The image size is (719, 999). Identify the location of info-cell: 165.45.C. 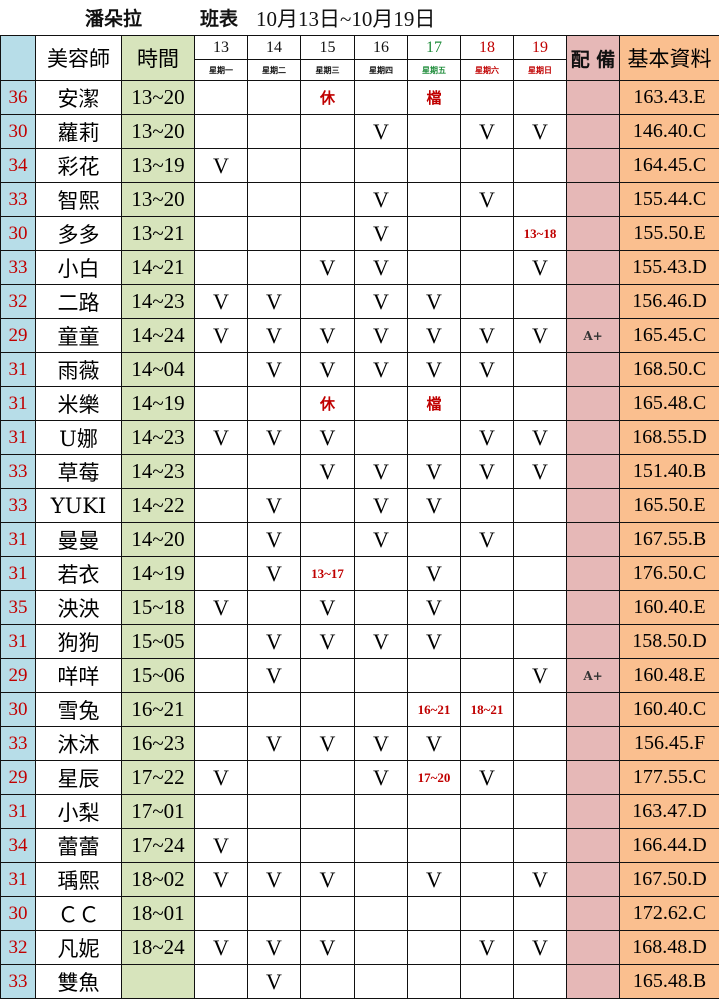
(669, 336).